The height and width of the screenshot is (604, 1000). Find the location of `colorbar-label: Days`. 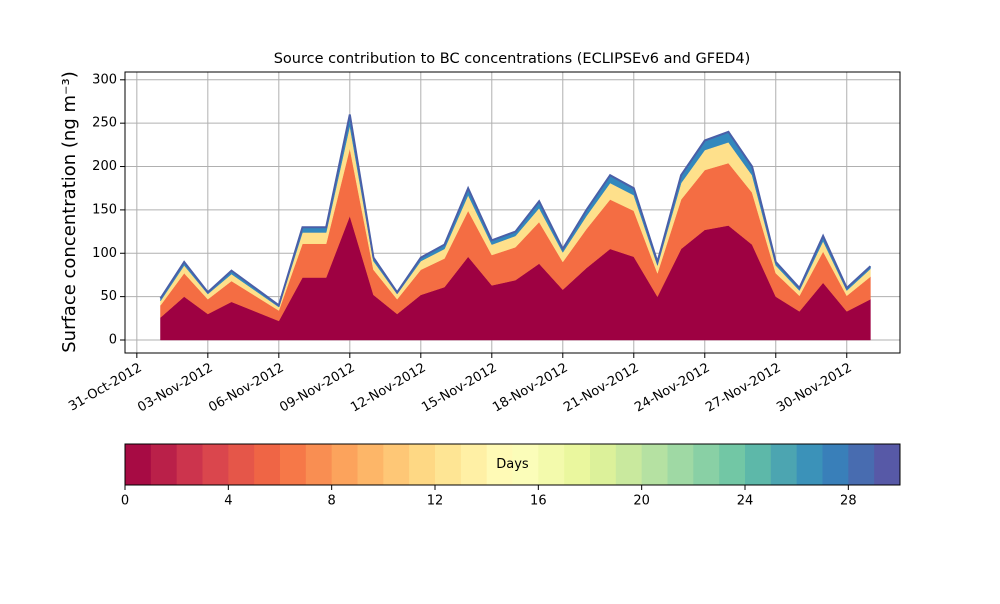

colorbar-label: Days is located at coordinates (512, 464).